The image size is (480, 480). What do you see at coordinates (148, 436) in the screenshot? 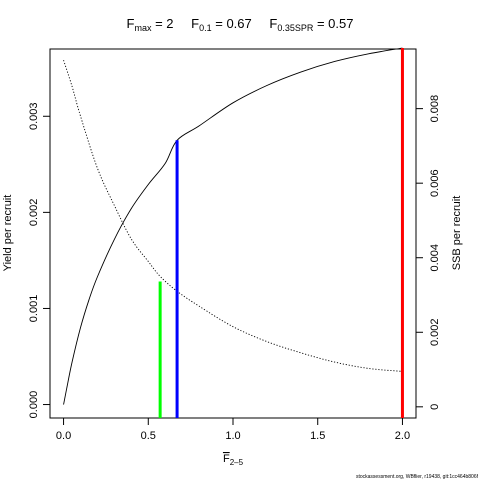
I see `x-tick-label-1: 0.5` at bounding box center [148, 436].